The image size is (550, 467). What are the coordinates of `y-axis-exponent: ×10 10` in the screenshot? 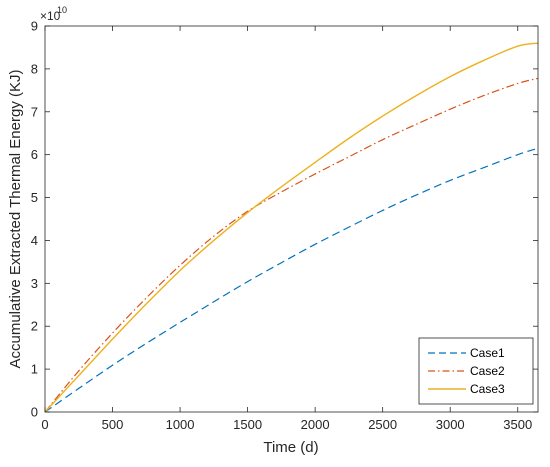 It's located at (53, 14).